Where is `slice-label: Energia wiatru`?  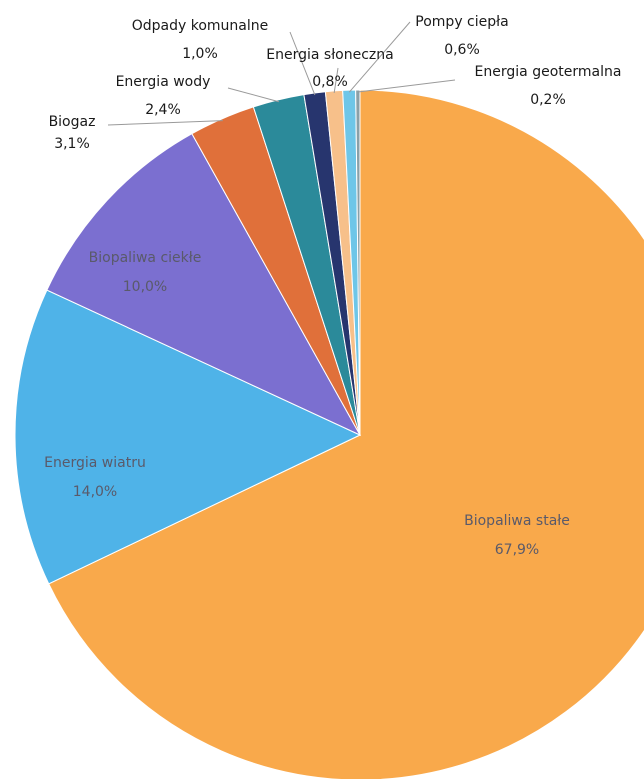 slice-label: Energia wiatru is located at coordinates (95, 463).